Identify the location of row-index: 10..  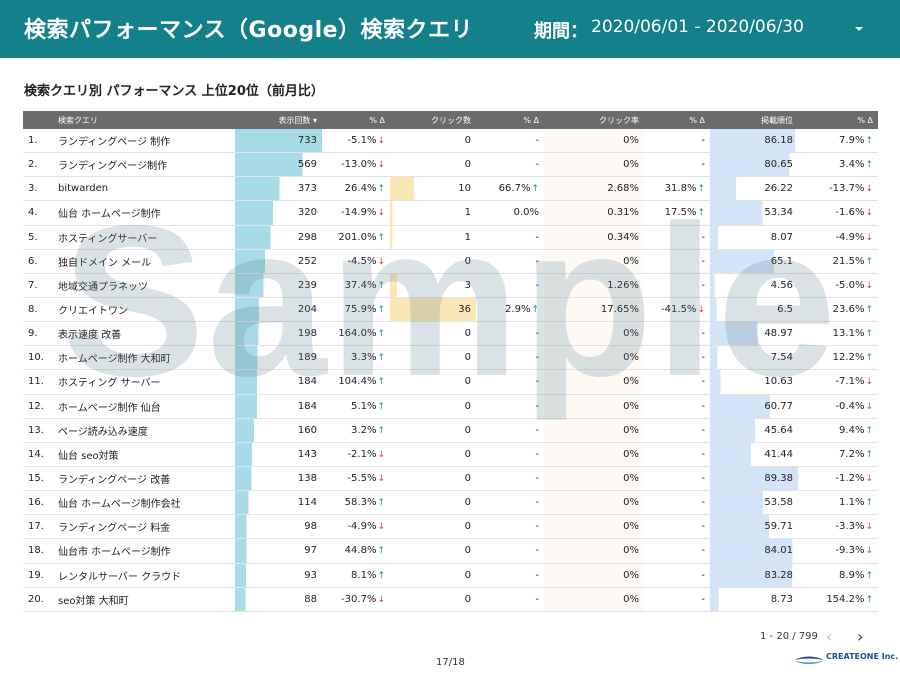
(38, 358).